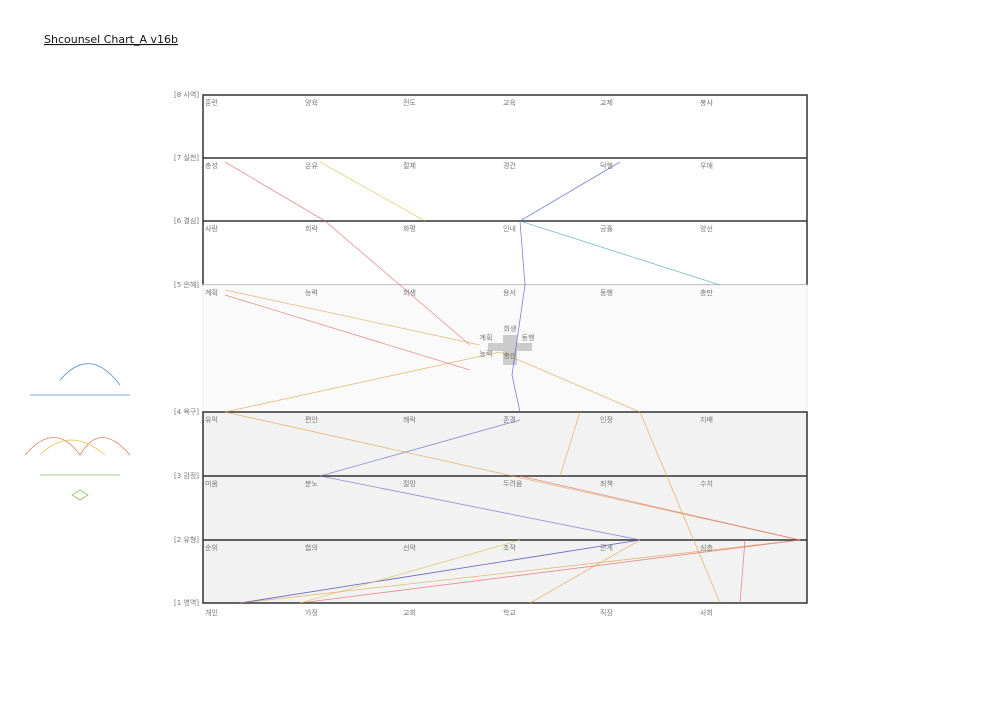 The width and height of the screenshot is (1000, 710). Describe the element at coordinates (513, 483) in the screenshot. I see `row-word: 두려움` at that location.